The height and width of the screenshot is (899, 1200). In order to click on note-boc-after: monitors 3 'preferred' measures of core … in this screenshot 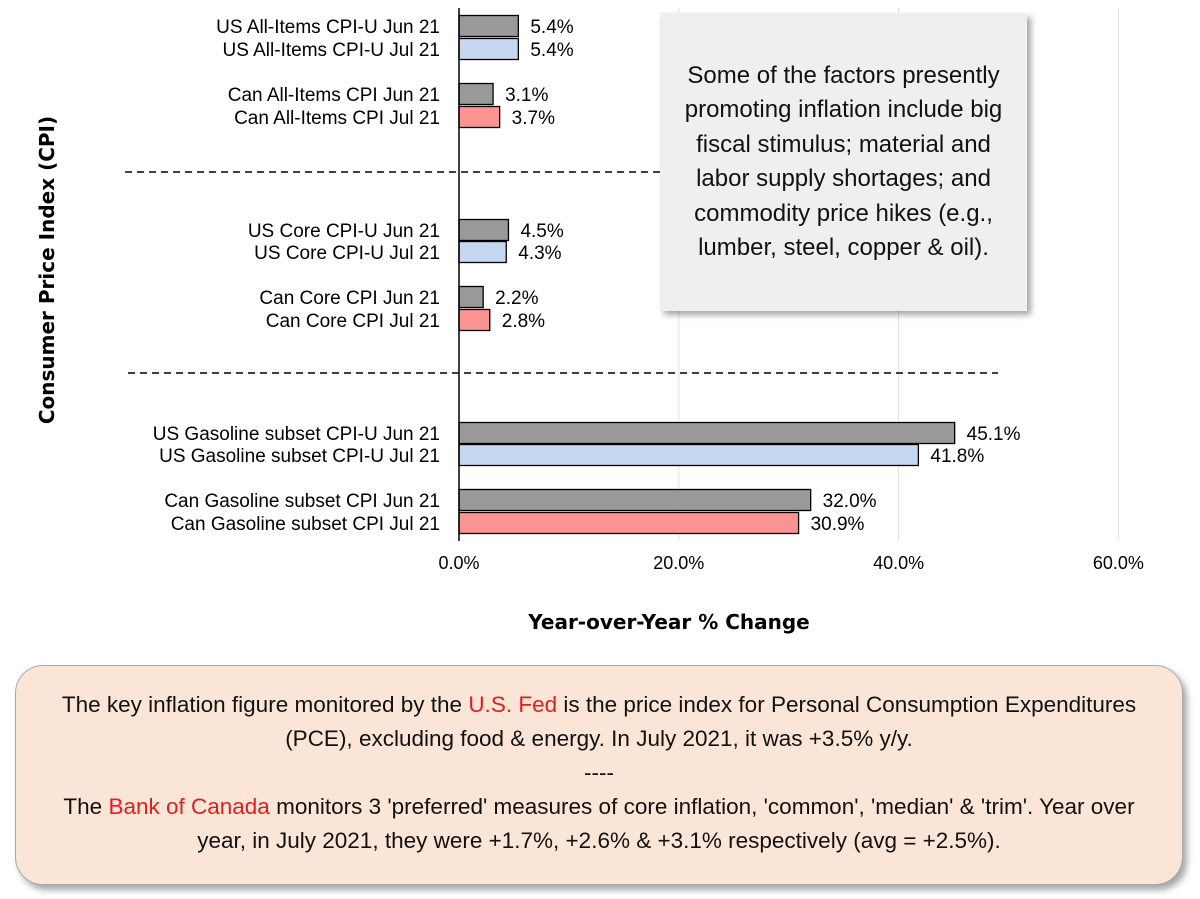, I will do `click(666, 823)`.